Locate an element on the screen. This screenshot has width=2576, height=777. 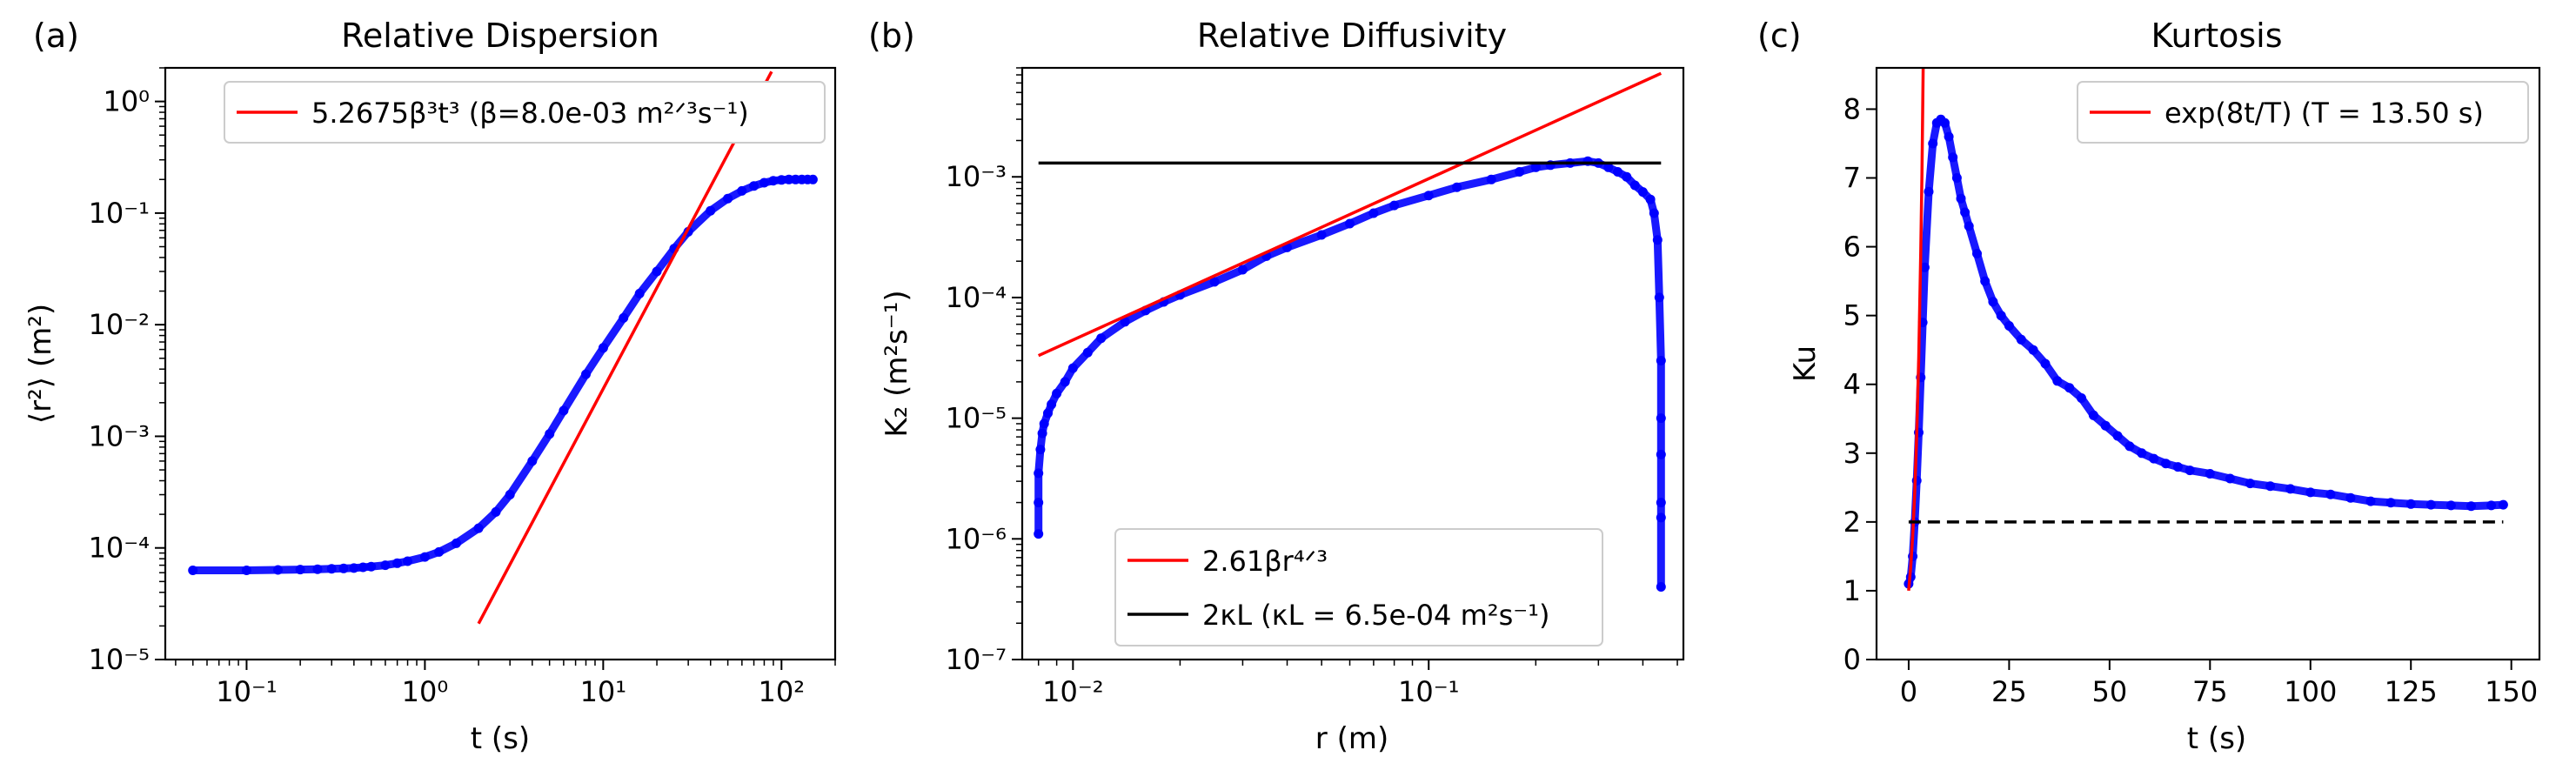
legend-c: exp(8t/T) (T = 13.50 s) is located at coordinates (2303, 112).